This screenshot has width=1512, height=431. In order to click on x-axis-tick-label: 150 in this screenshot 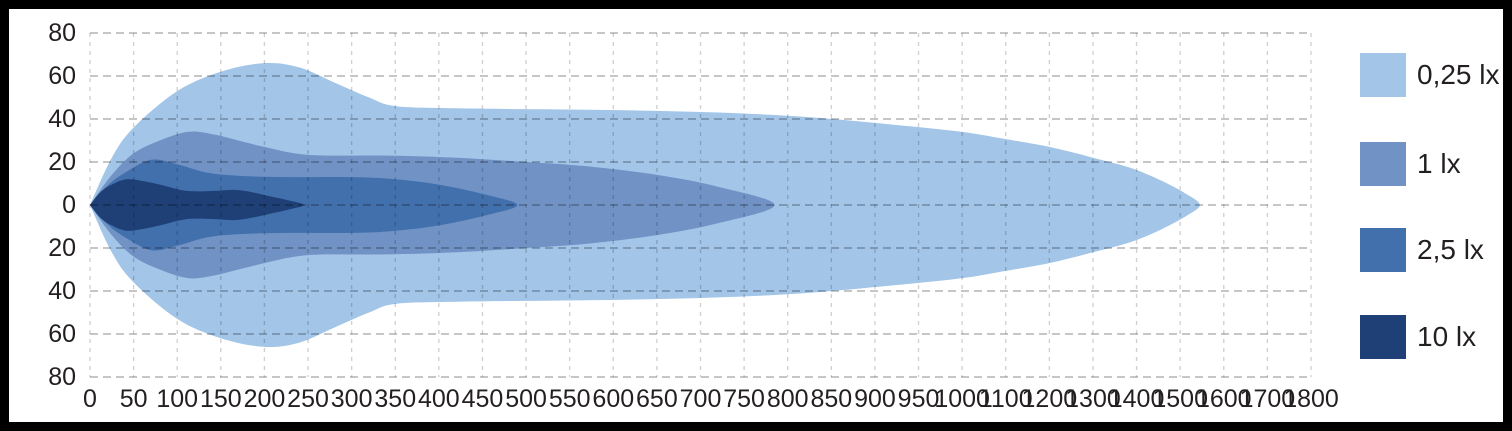, I will do `click(221, 399)`.